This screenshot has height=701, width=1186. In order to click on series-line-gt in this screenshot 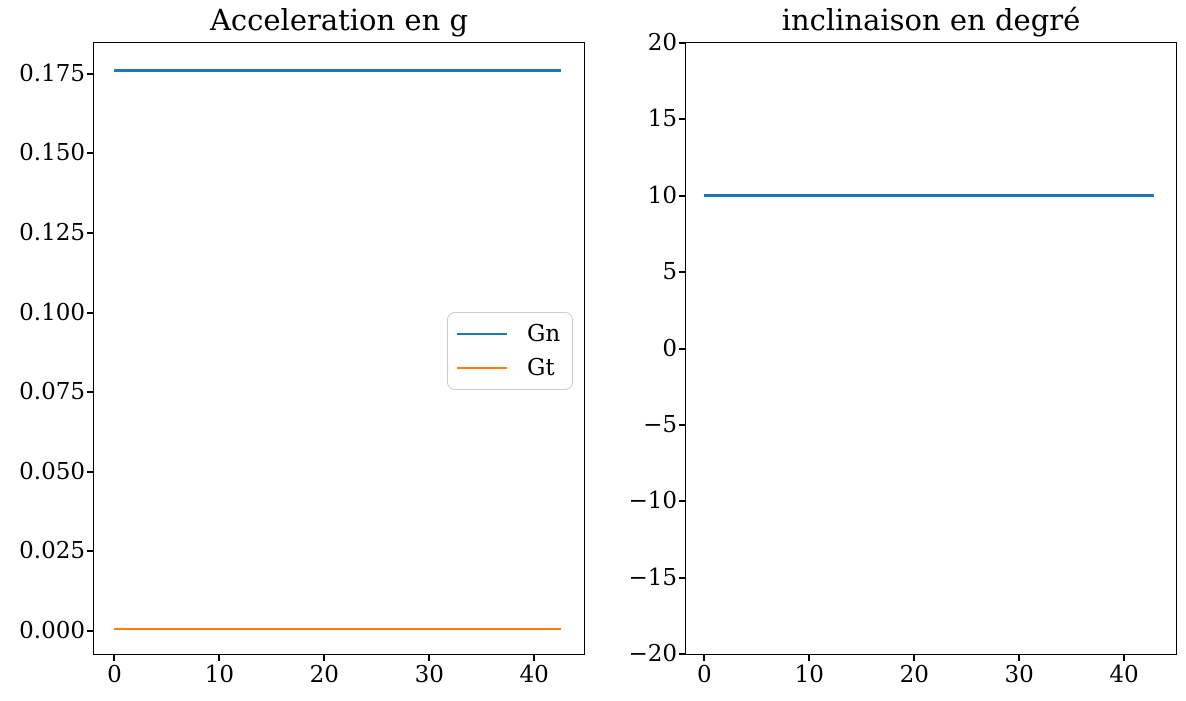, I will do `click(338, 629)`.